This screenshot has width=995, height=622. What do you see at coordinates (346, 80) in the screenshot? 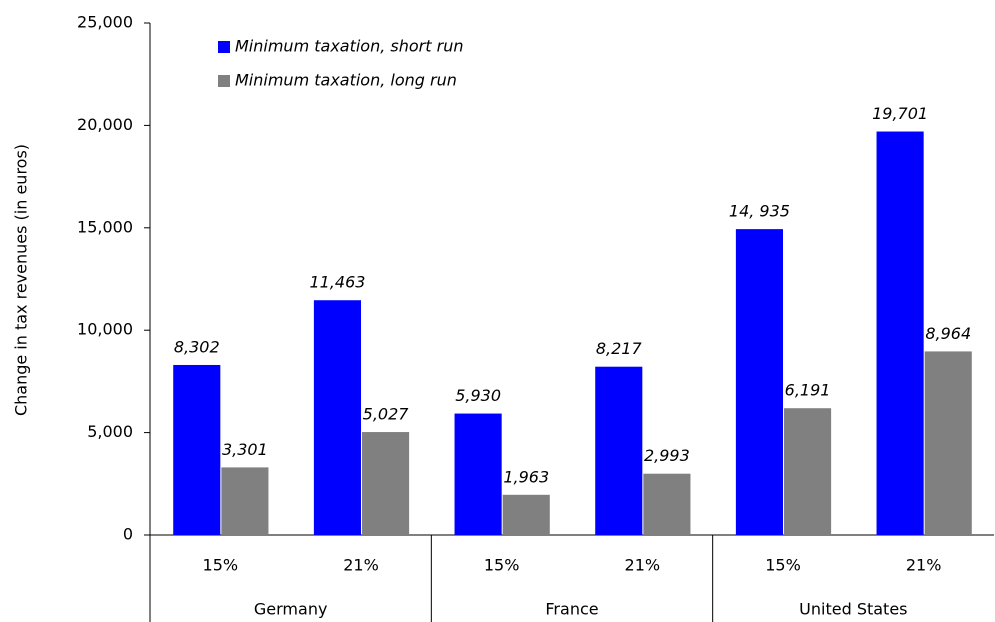
I see `legend-label: Minimum taxation, long run` at bounding box center [346, 80].